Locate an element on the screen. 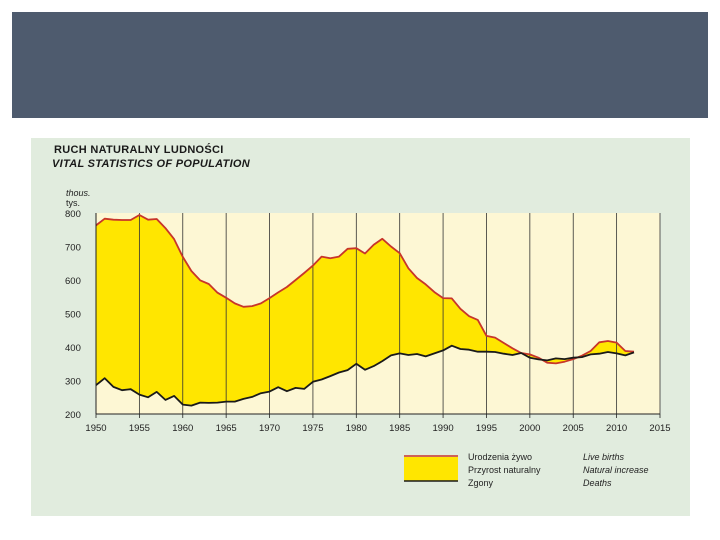  x-tick-label-2000: 2000 is located at coordinates (529, 428).